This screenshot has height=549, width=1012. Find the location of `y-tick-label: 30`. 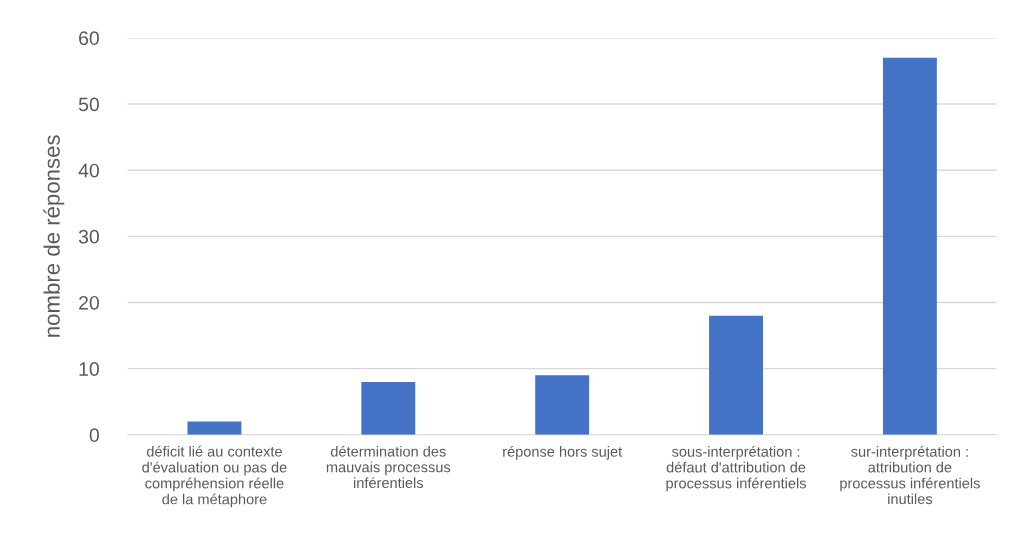

y-tick-label: 30 is located at coordinates (88, 236).